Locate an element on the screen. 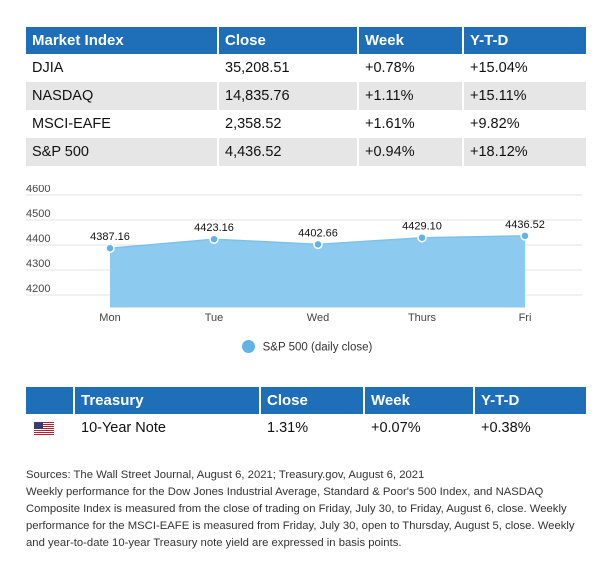  index-close: 2,358.52 is located at coordinates (288, 124).